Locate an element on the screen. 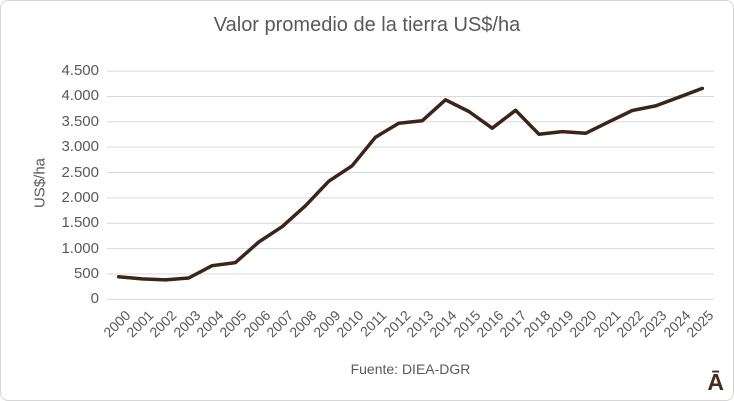  y-tick-label: 3.000 is located at coordinates (80, 147).